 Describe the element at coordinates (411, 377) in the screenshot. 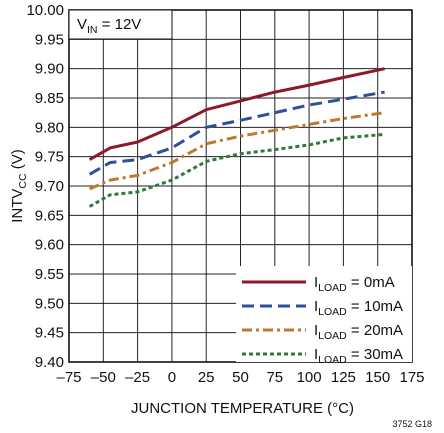

I see `x-tick-label: 175` at that location.